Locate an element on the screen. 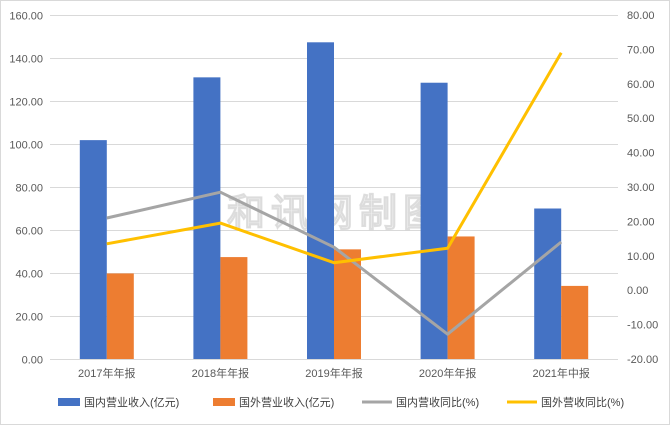 The image size is (670, 425). y-left-tick-label: 80.00 is located at coordinates (29, 189).